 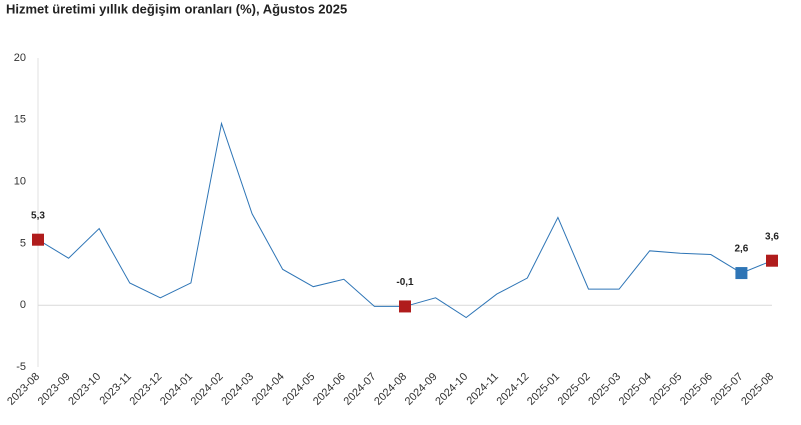 What do you see at coordinates (482, 389) in the screenshot?
I see `x-tick-label: 2024-11` at bounding box center [482, 389].